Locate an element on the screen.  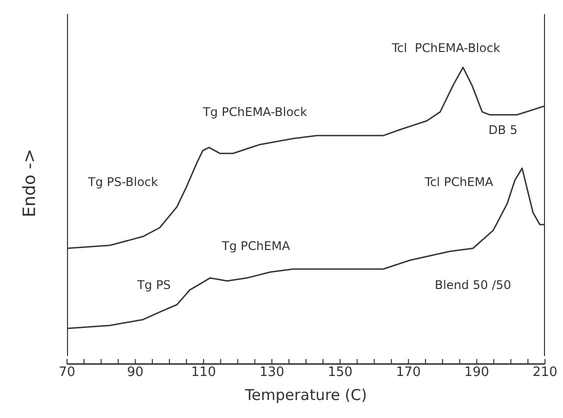
annotation: Tg PS-Block is located at coordinates (123, 182).